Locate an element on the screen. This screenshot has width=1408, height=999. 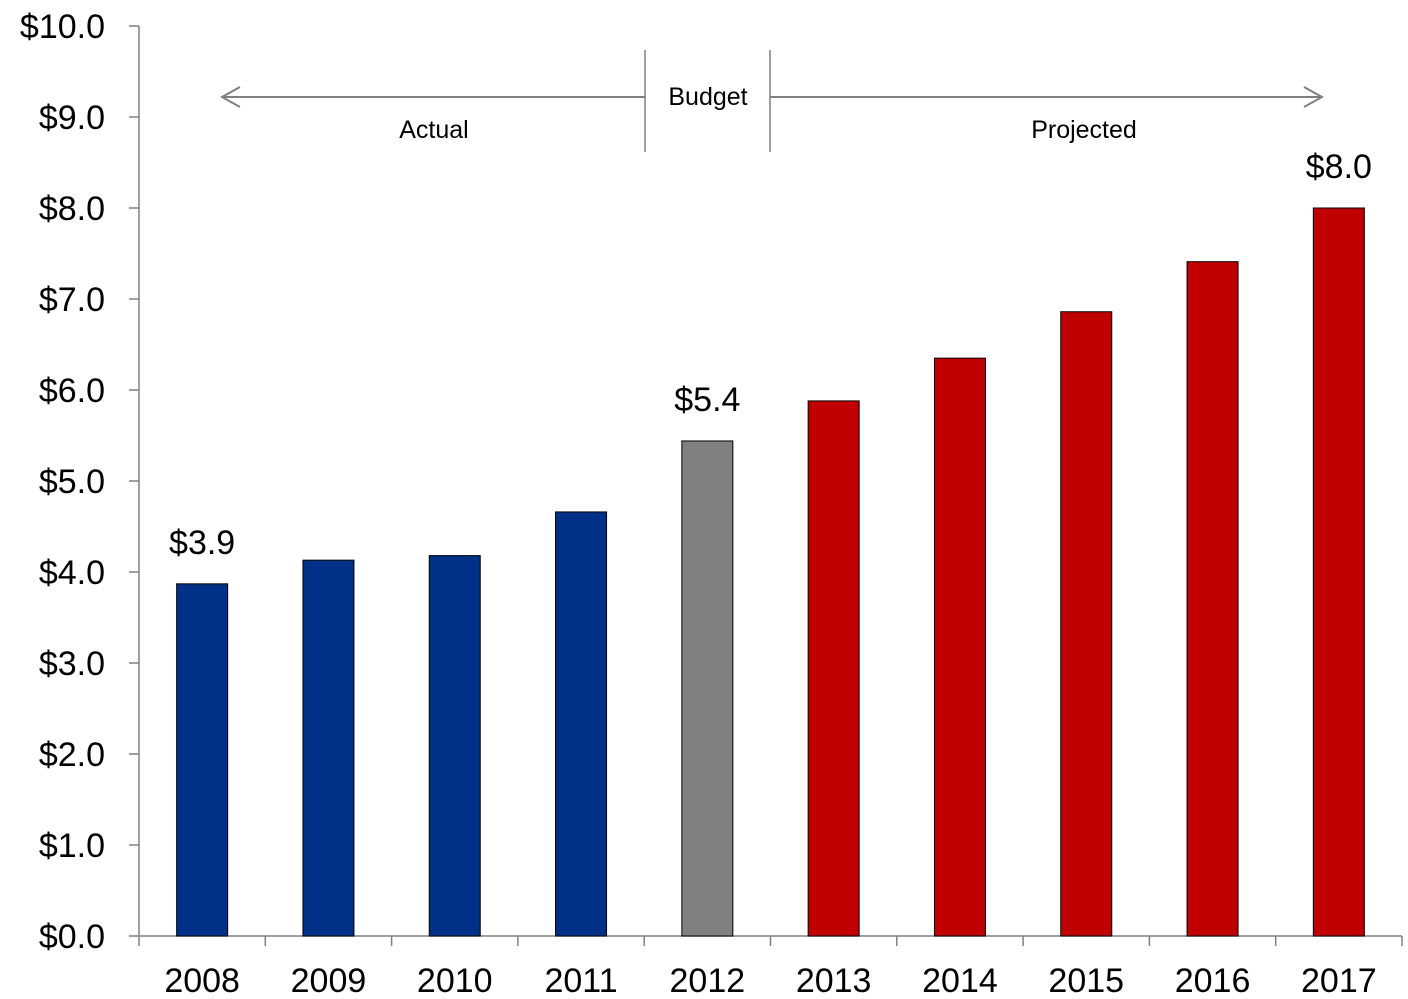
x-tick-label: 2011 is located at coordinates (580, 980).